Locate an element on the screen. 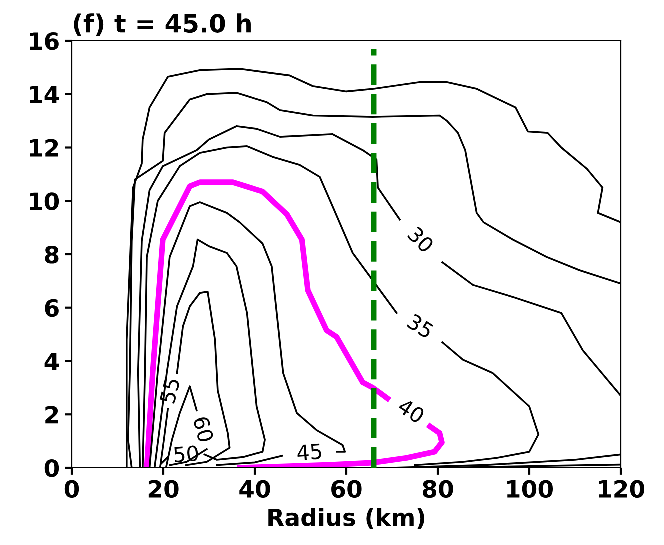 This screenshot has width=664, height=545. y-tick-label: 4 is located at coordinates (52, 361).